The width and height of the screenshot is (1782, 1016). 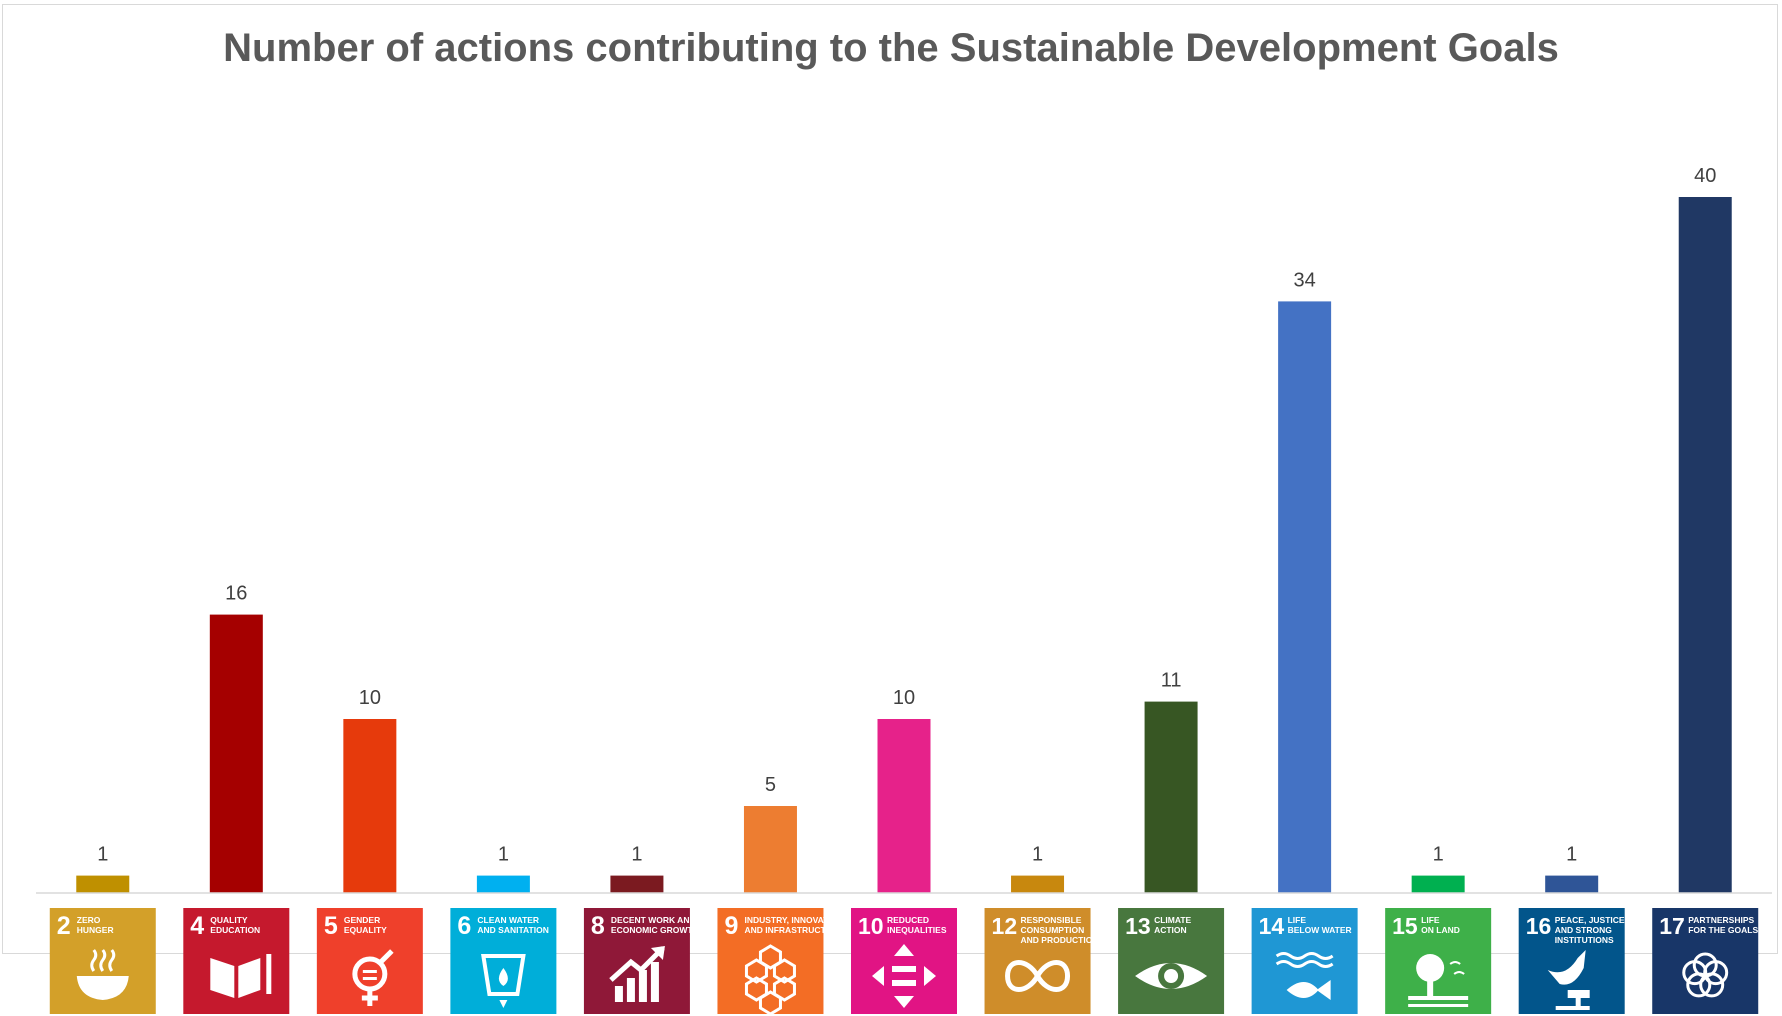 What do you see at coordinates (370, 698) in the screenshot?
I see `data-label-sdg-5: 10` at bounding box center [370, 698].